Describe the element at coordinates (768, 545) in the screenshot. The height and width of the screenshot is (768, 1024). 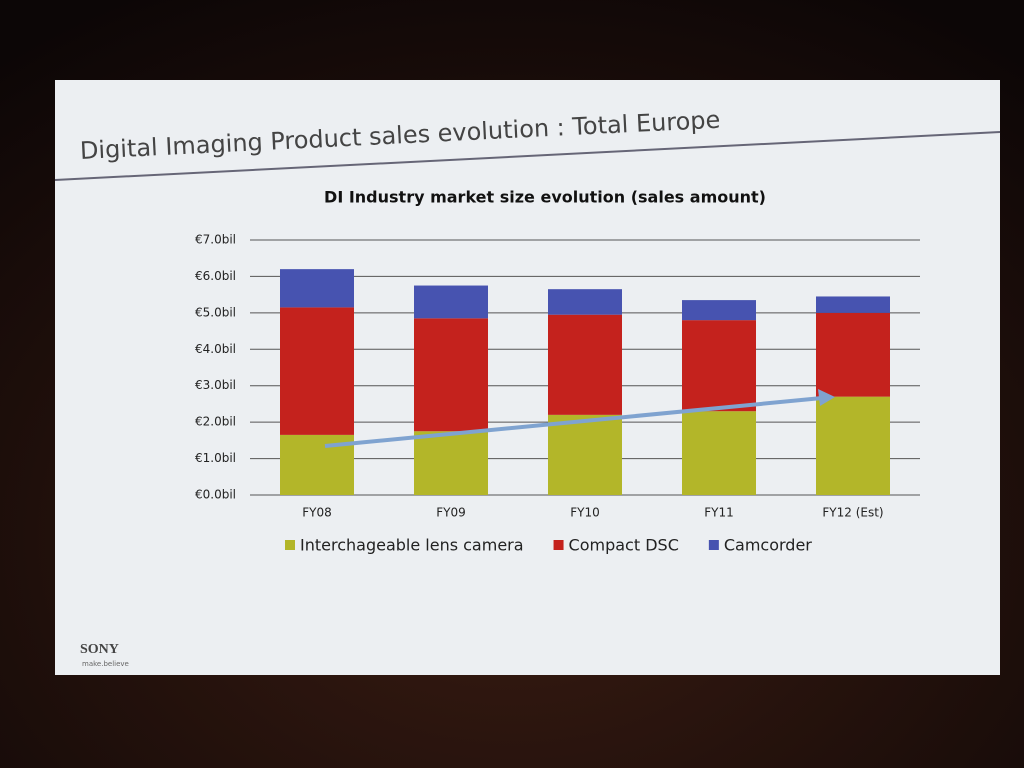
I see `legend-label: Camcorder` at that location.